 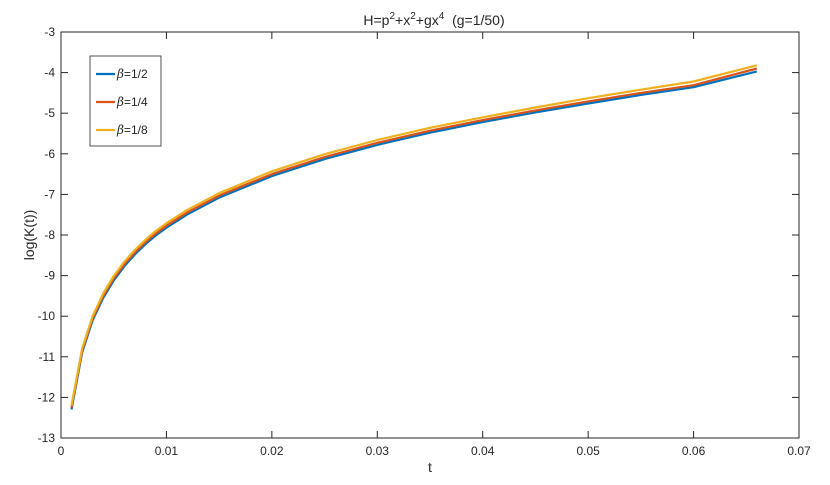 I want to click on x-tick-label: 0, so click(x=61, y=451).